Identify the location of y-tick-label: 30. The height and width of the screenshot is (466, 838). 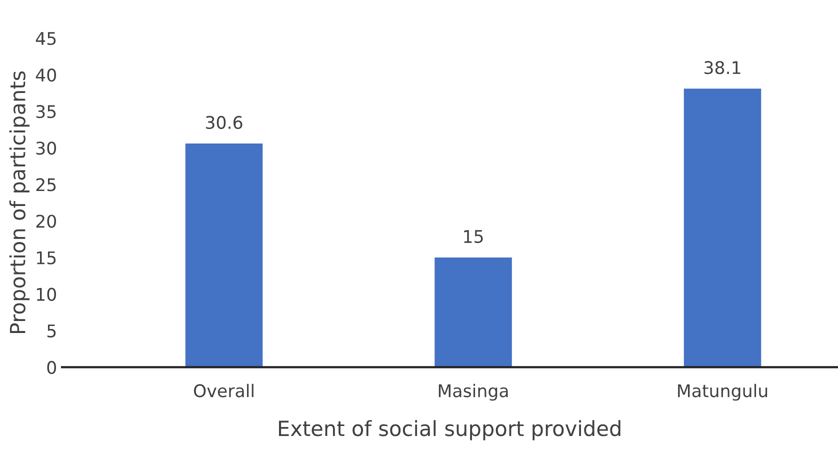
(46, 148).